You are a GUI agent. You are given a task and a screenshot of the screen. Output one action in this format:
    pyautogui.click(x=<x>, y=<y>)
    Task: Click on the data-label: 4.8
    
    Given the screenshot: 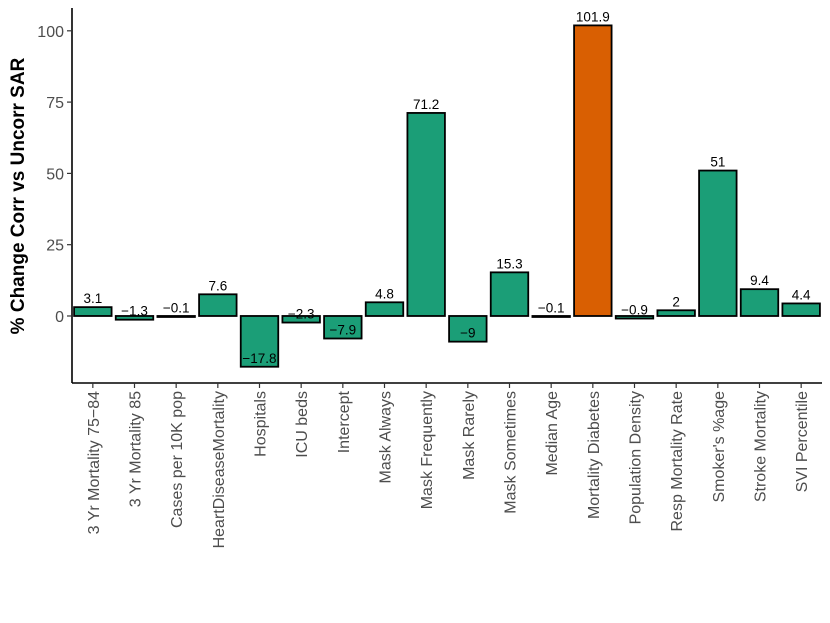 What is the action you would take?
    pyautogui.click(x=384, y=293)
    